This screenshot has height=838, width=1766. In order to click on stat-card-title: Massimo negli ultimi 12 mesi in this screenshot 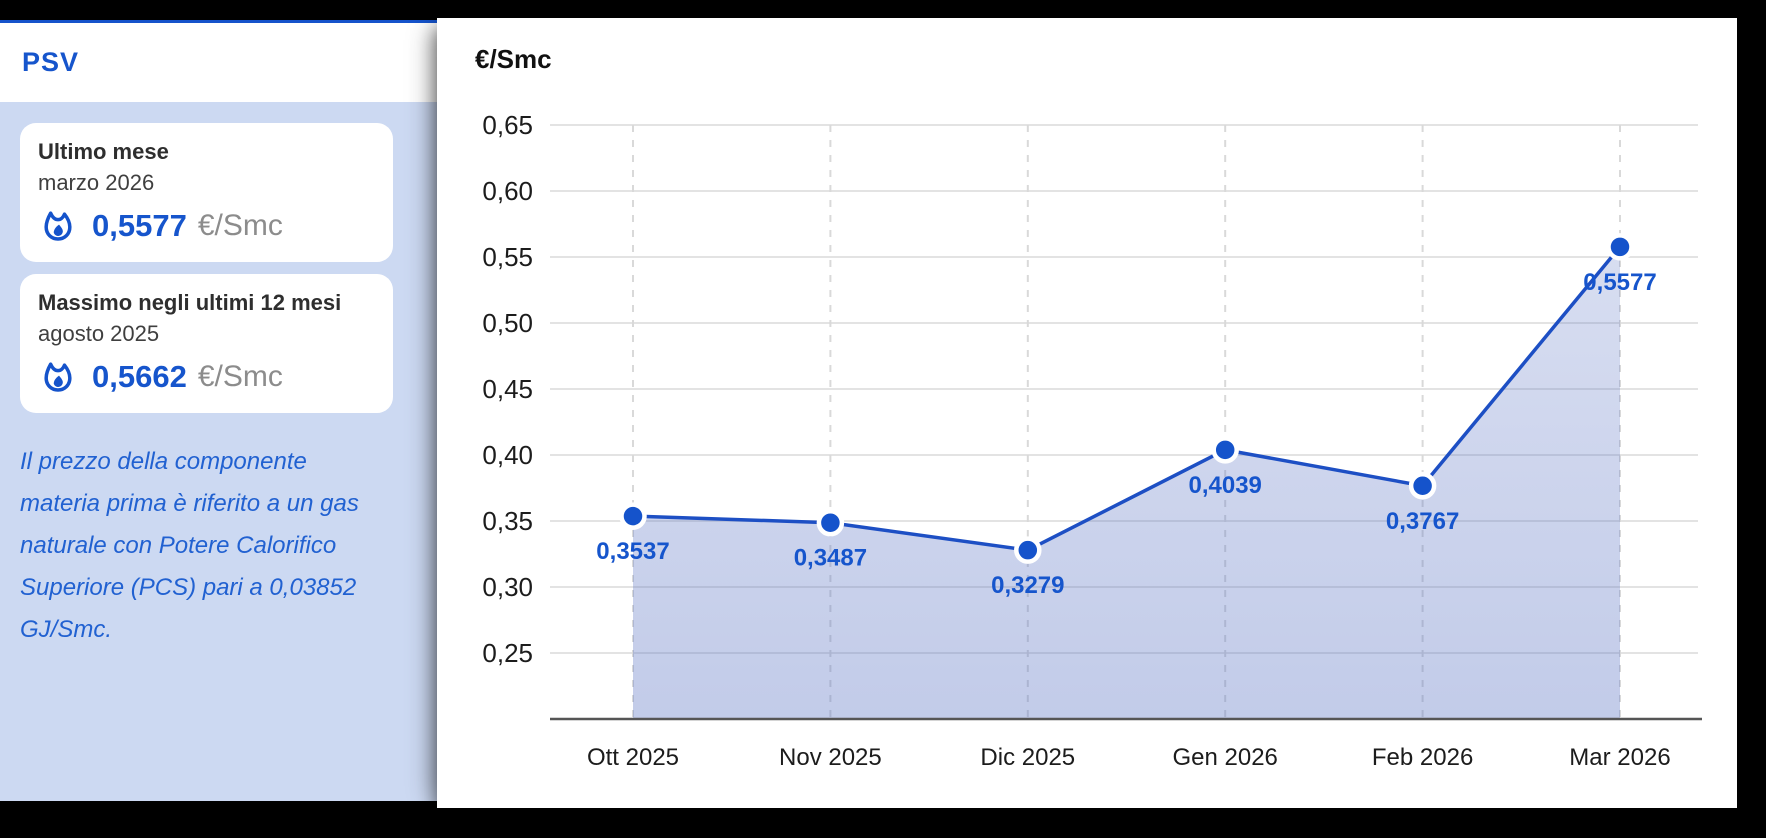, I will do `click(190, 302)`.